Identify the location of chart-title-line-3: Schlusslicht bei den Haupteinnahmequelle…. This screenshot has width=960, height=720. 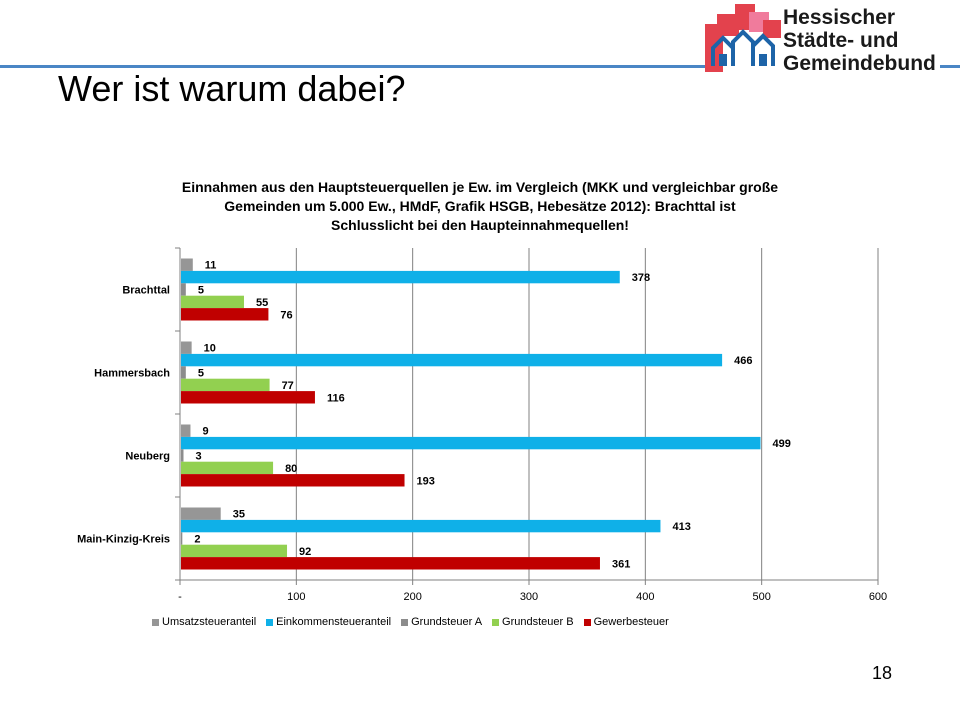
(480, 225).